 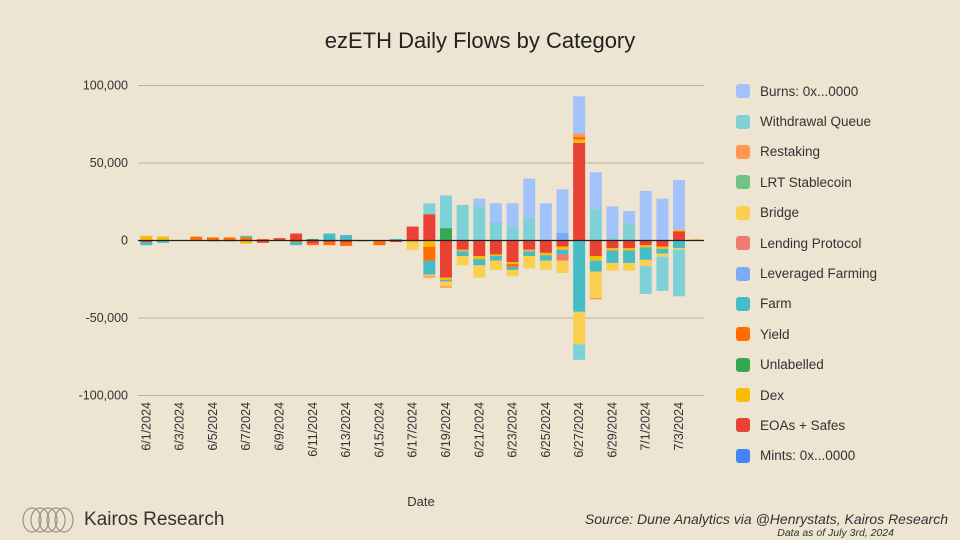 What do you see at coordinates (346, 430) in the screenshot?
I see `x-tick-label: 6/13/2024` at bounding box center [346, 430].